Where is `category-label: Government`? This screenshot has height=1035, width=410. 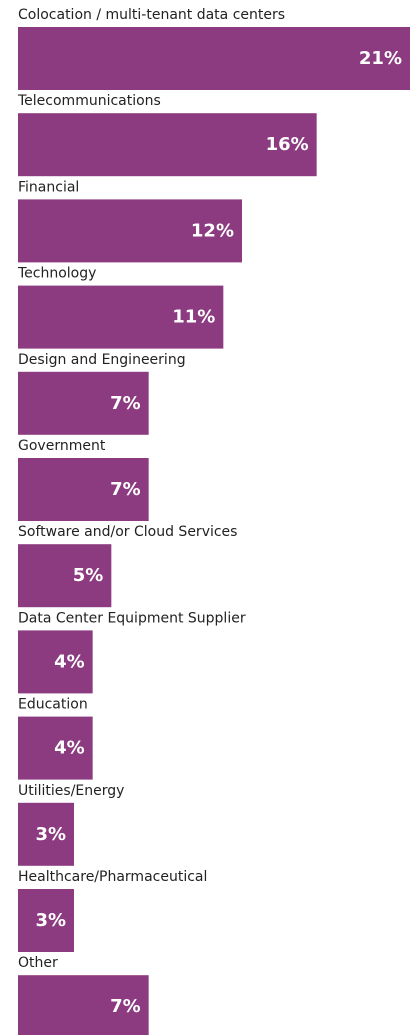
category-label: Government is located at coordinates (62, 446).